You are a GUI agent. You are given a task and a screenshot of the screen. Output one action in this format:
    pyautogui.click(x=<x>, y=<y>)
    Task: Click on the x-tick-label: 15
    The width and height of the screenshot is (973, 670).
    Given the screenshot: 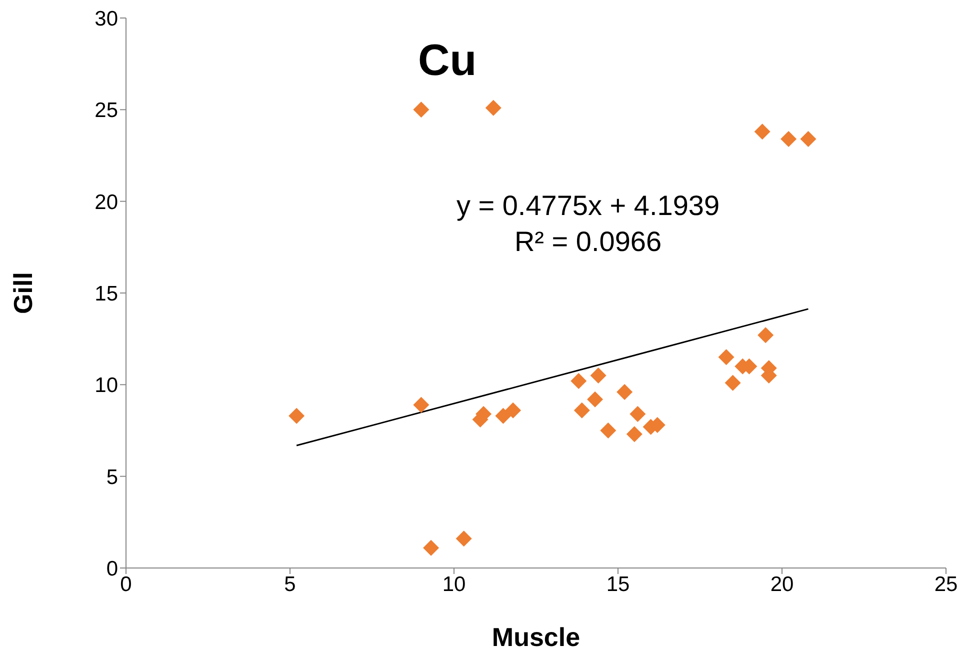 What is the action you would take?
    pyautogui.click(x=618, y=584)
    